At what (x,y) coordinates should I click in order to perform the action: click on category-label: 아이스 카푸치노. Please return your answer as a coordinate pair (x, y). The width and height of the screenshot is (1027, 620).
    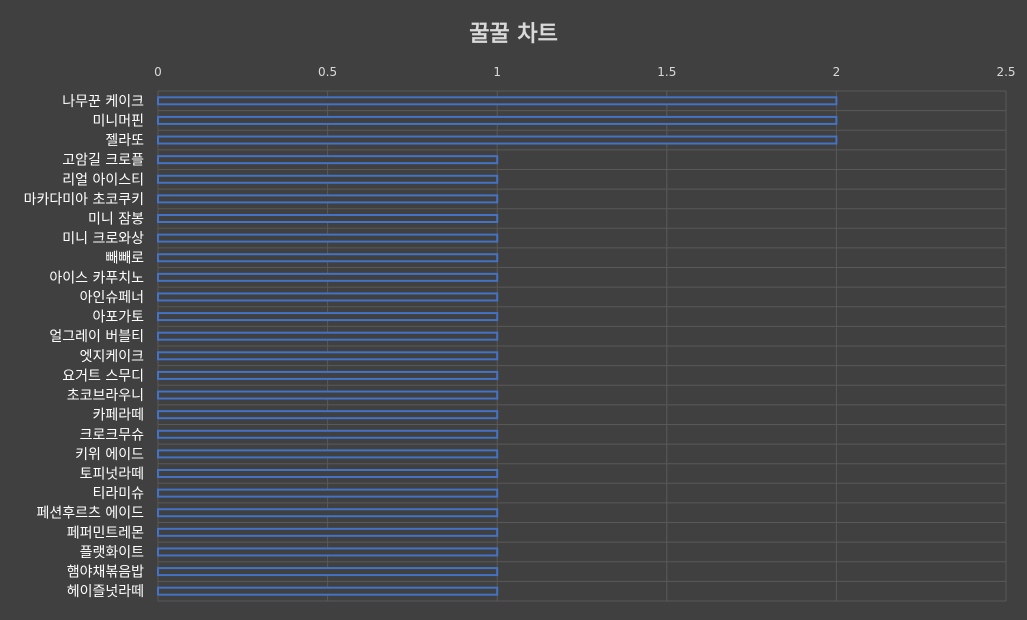
    Looking at the image, I should click on (96, 278).